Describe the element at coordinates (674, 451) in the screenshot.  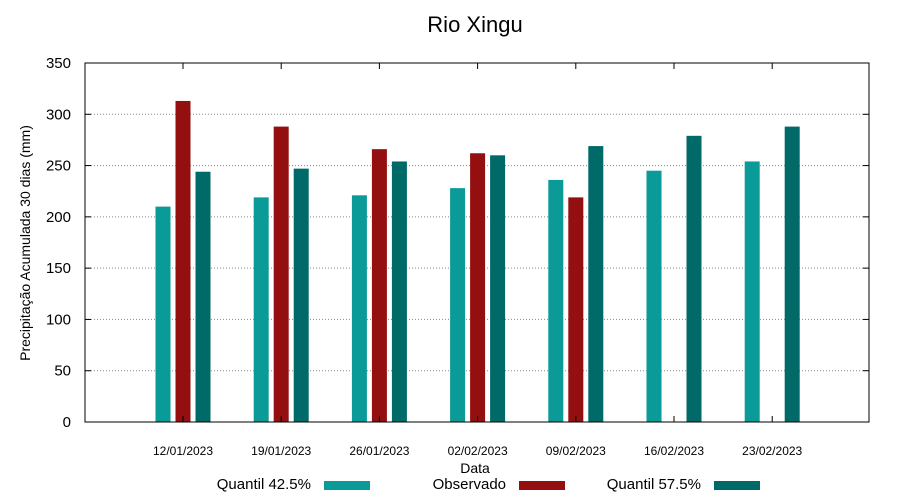
I see `x-tick-label: 16/02/2023` at that location.